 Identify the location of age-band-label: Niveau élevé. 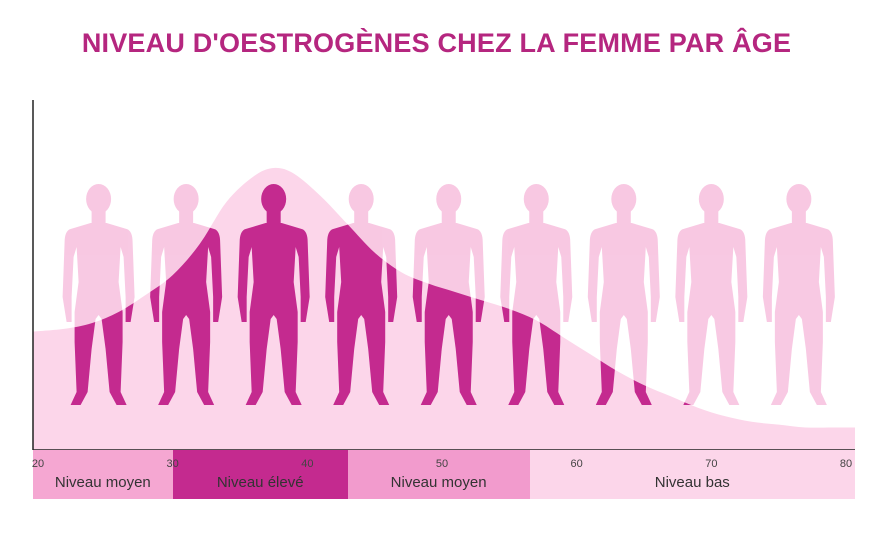
(260, 482).